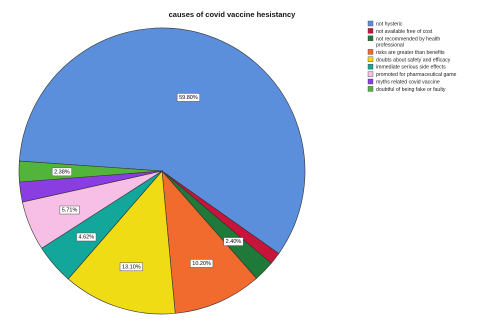  I want to click on svg-text: 13.10%, so click(131, 267).